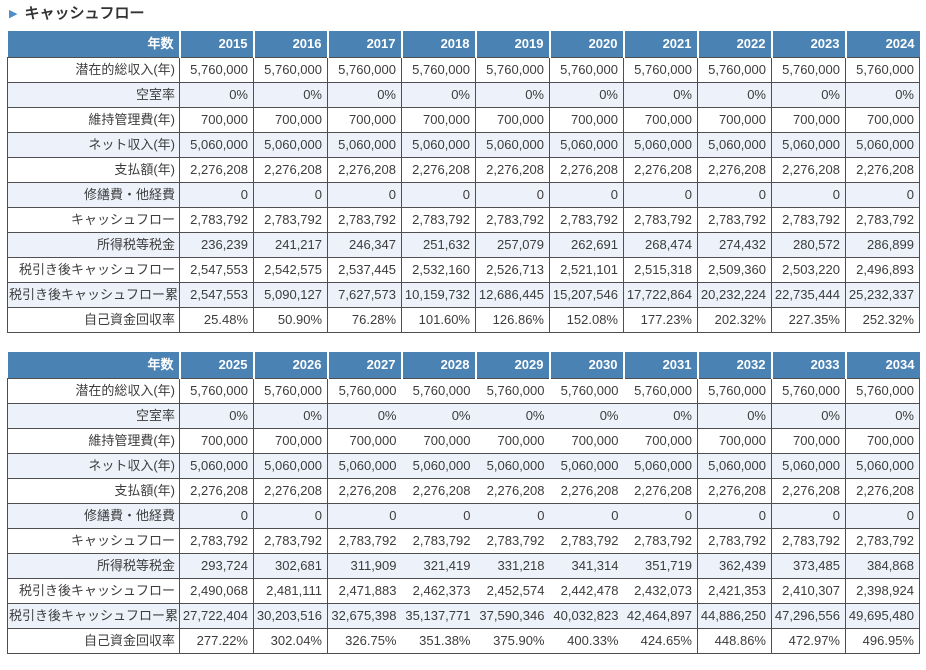 Image resolution: width=926 pixels, height=670 pixels. What do you see at coordinates (290, 616) in the screenshot?
I see `value-cell: 30,203,516` at bounding box center [290, 616].